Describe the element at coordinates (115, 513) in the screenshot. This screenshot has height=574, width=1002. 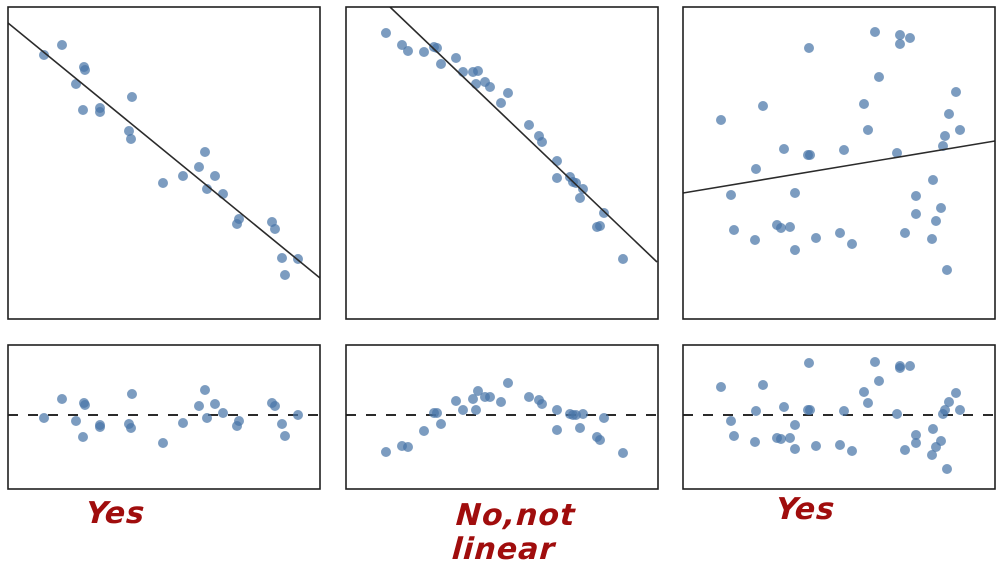
I see `annotation-yes-left: Yes` at that location.